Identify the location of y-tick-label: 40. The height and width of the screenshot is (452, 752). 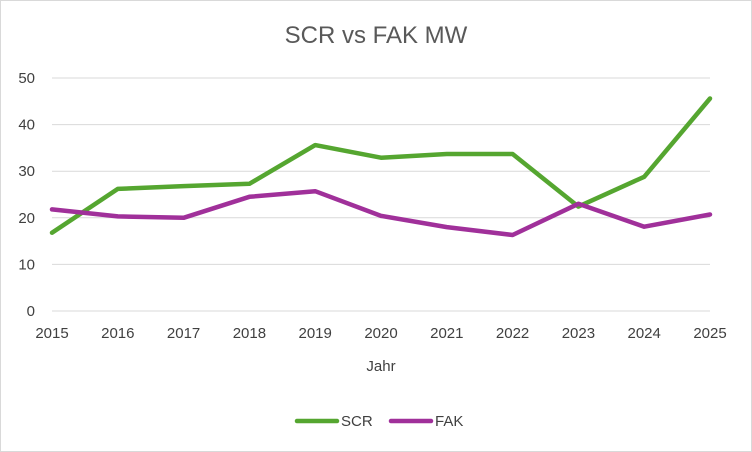
(26, 125).